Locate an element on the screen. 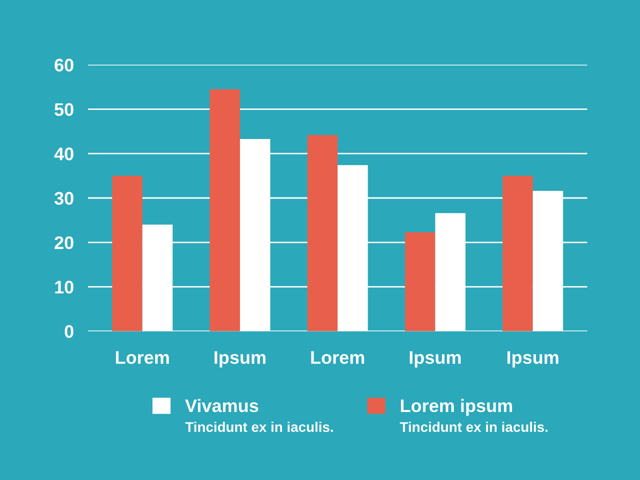 This screenshot has width=640, height=480. y-tick-label: 50 is located at coordinates (64, 109).